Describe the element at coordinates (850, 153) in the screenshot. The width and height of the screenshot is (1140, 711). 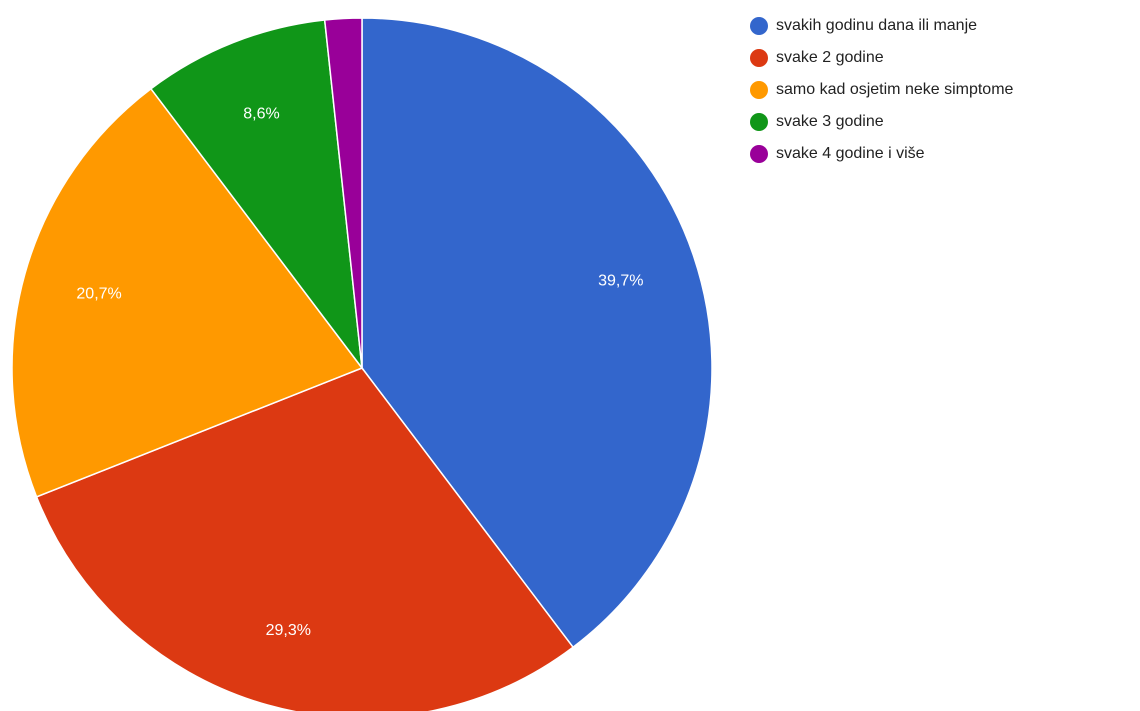
I see `legend-label: svake 4 godine i više` at that location.